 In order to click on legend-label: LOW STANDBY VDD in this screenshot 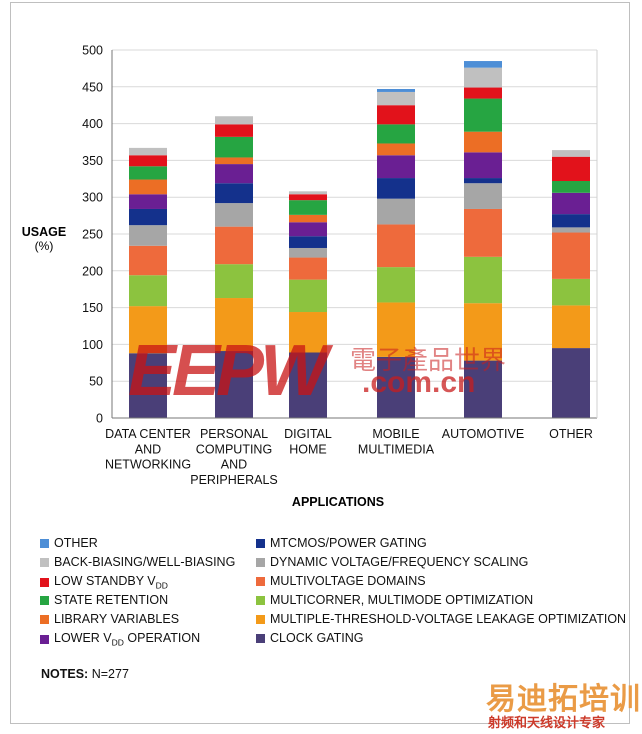, I will do `click(111, 582)`.